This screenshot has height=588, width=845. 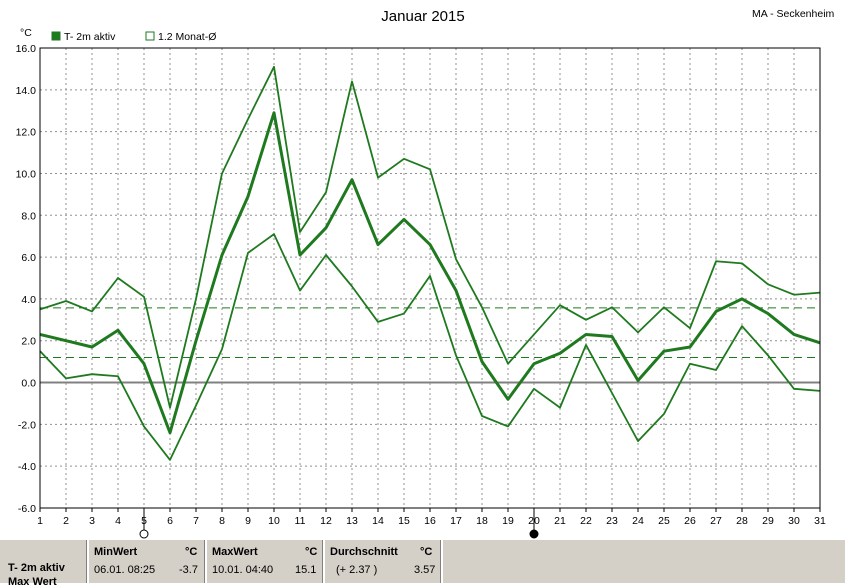 I want to click on y-tick-label: 16.0, so click(x=26, y=49).